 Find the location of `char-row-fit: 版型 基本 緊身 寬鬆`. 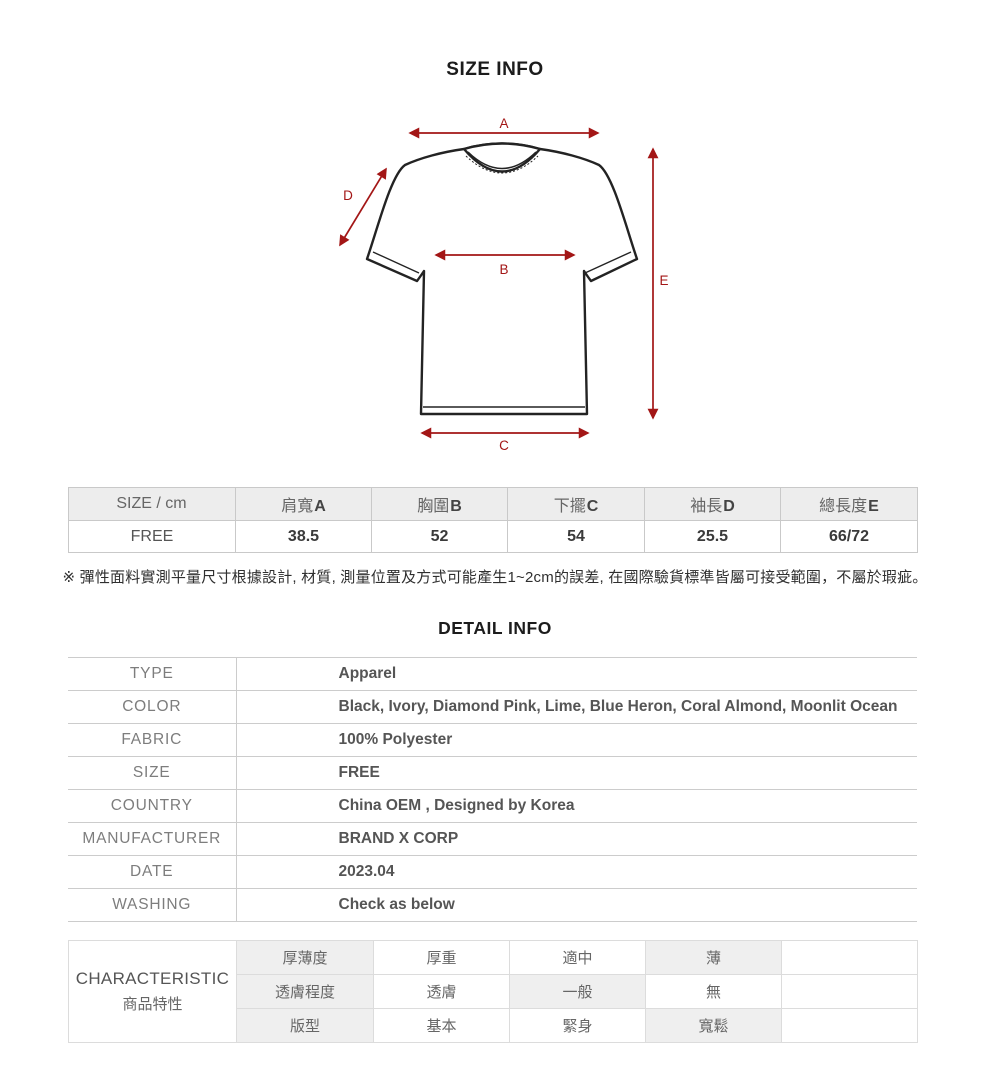

char-row-fit: 版型 基本 緊身 寬鬆 is located at coordinates (493, 1025).